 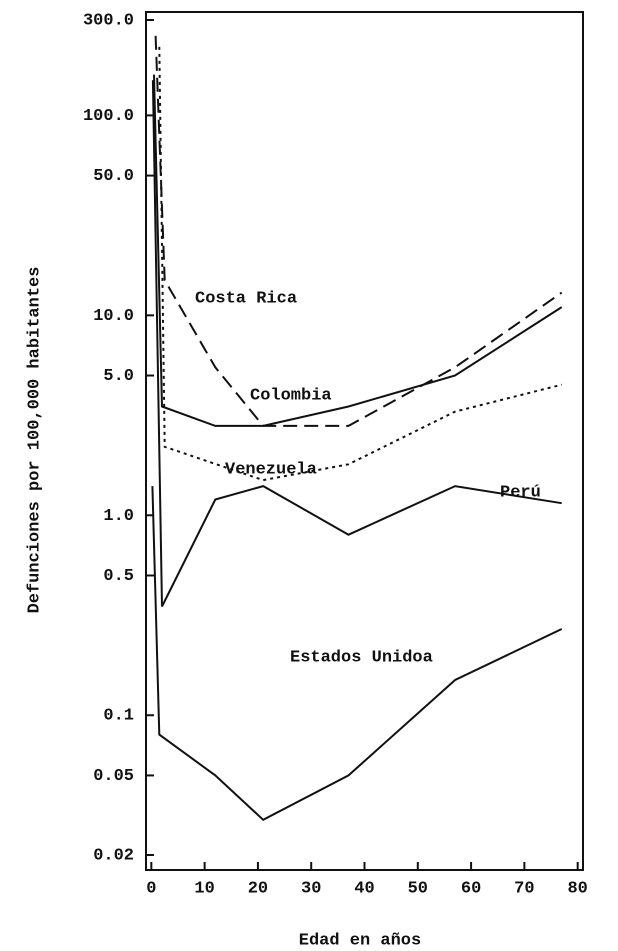 I want to click on y-tick-label: 5.0, so click(x=118, y=376).